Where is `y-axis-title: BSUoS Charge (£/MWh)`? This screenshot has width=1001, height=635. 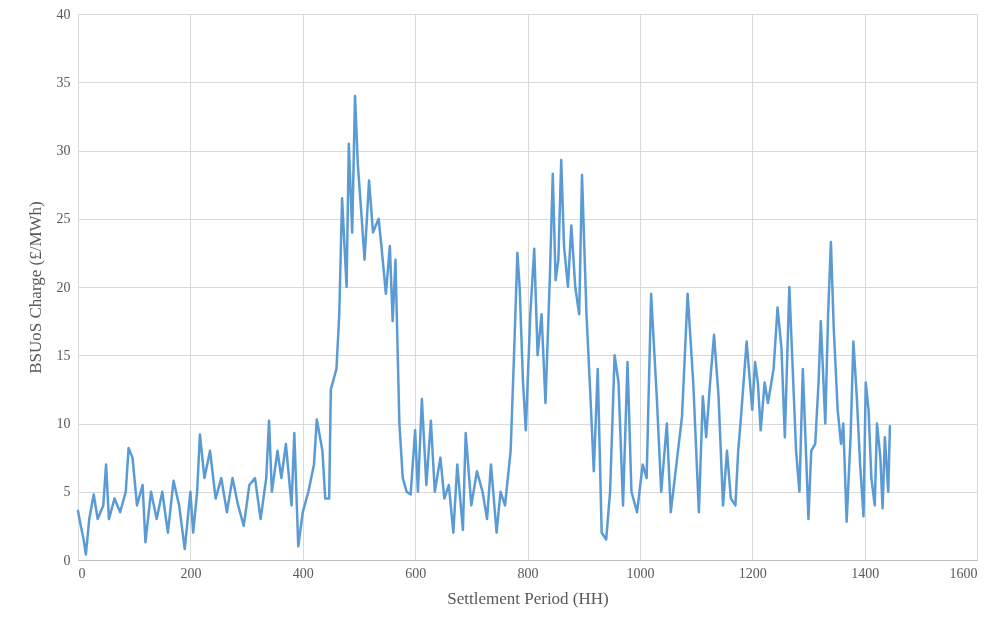
y-axis-title: BSUoS Charge (£/MWh) is located at coordinates (35, 287).